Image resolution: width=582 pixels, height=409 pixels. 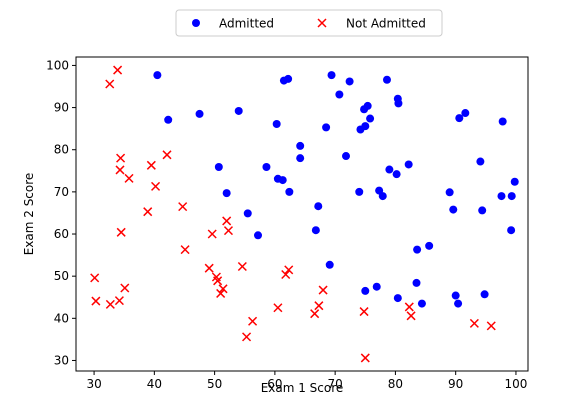 I want to click on legend-marker-admitted, so click(x=196, y=23).